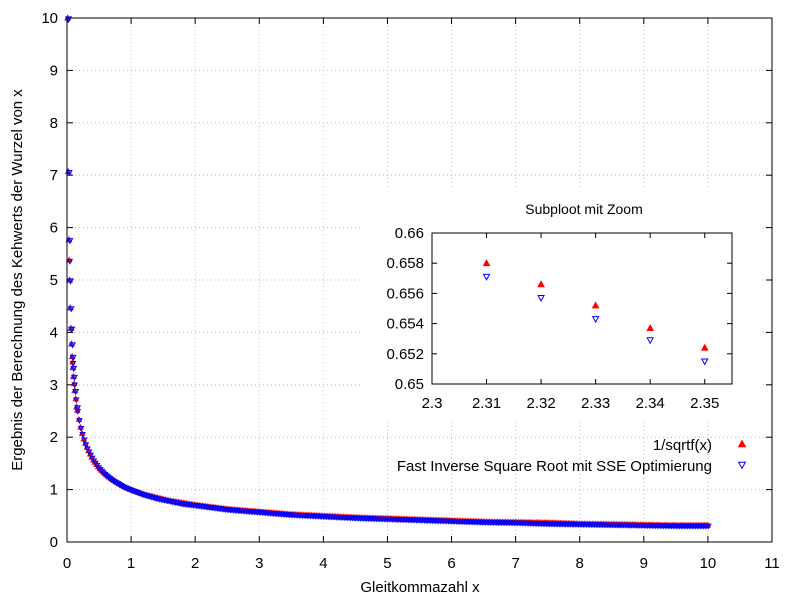  What do you see at coordinates (432, 403) in the screenshot?
I see `inset-x-tick-label: 2.3` at bounding box center [432, 403].